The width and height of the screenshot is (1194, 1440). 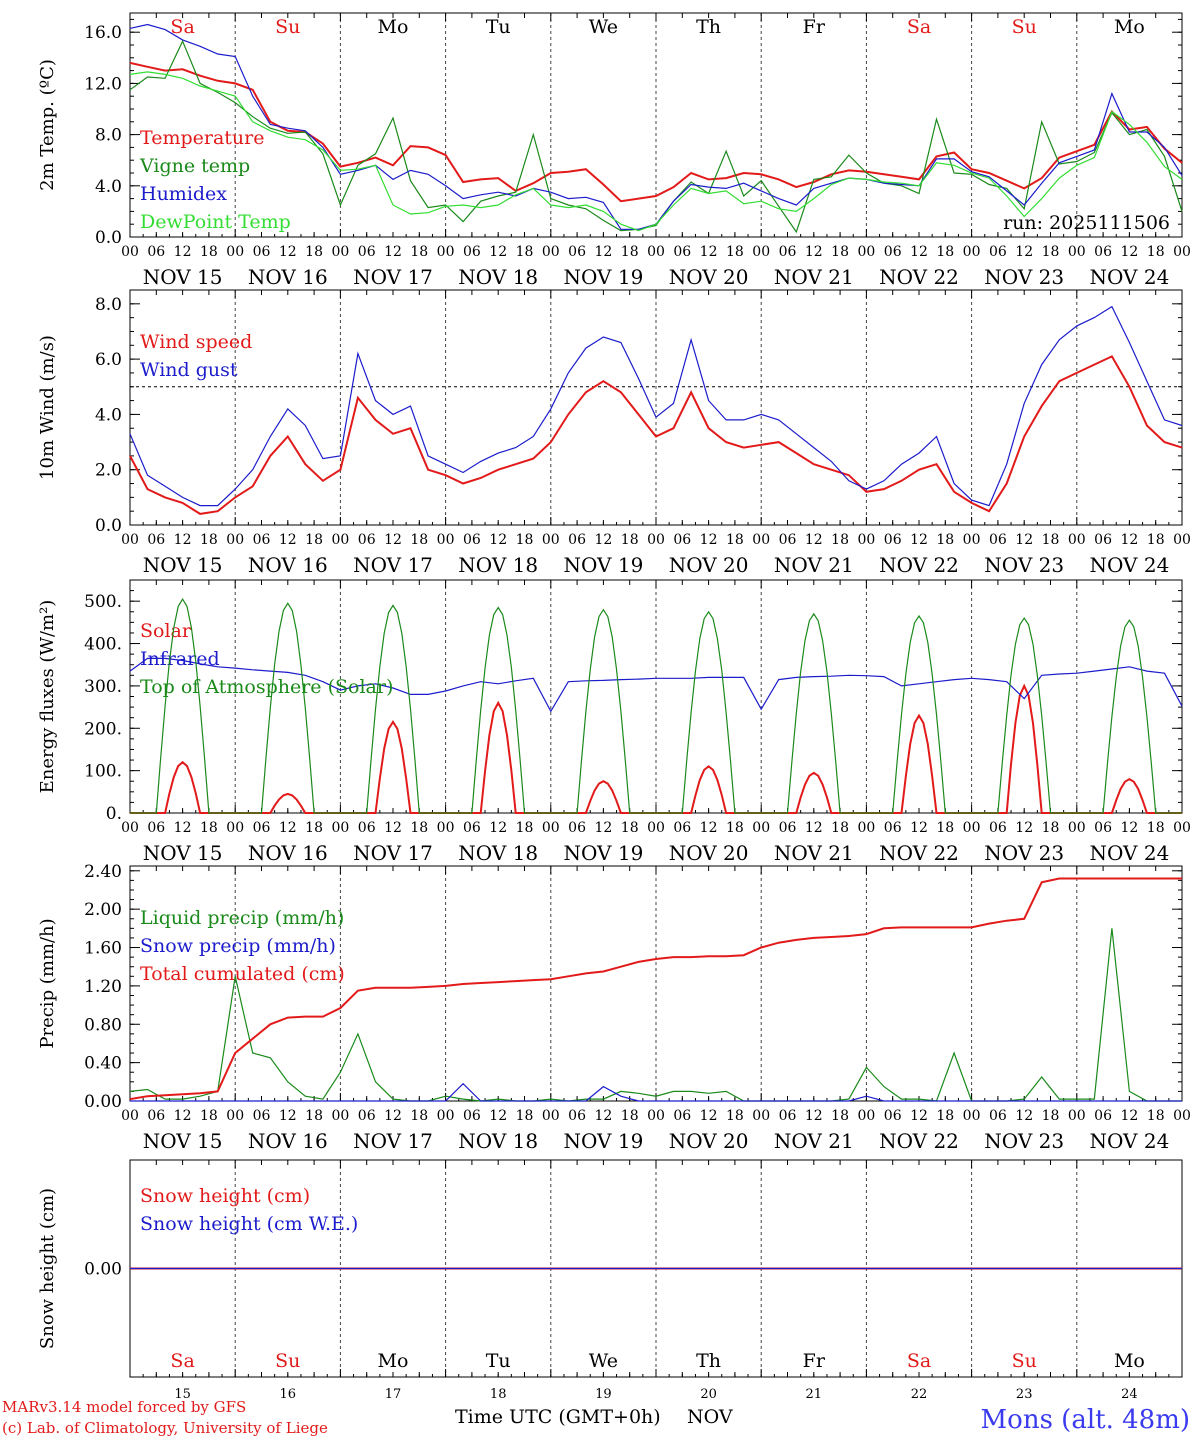 What do you see at coordinates (124, 1407) in the screenshot?
I see `credit-line-1: MARv3.14 model forced by GFS` at bounding box center [124, 1407].